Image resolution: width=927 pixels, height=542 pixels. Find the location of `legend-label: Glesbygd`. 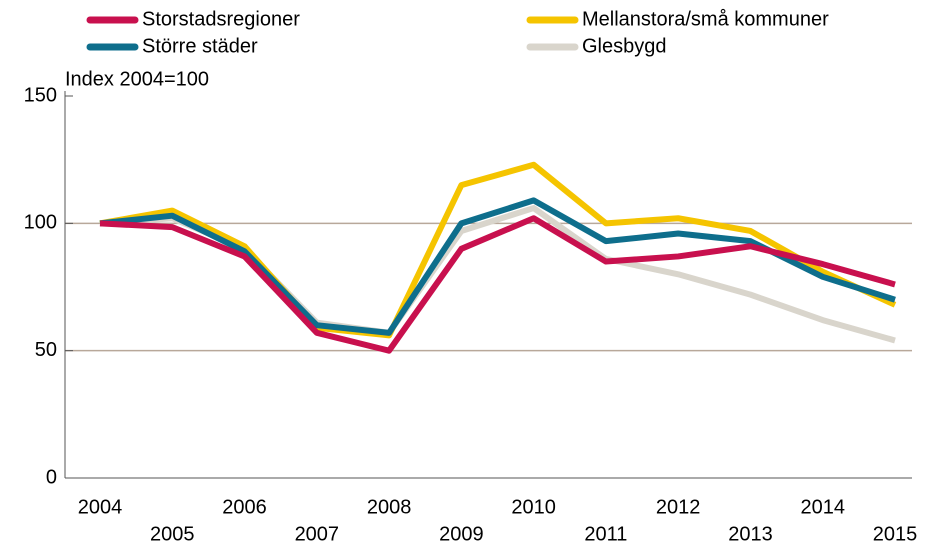

legend-label: Glesbygd is located at coordinates (624, 46).